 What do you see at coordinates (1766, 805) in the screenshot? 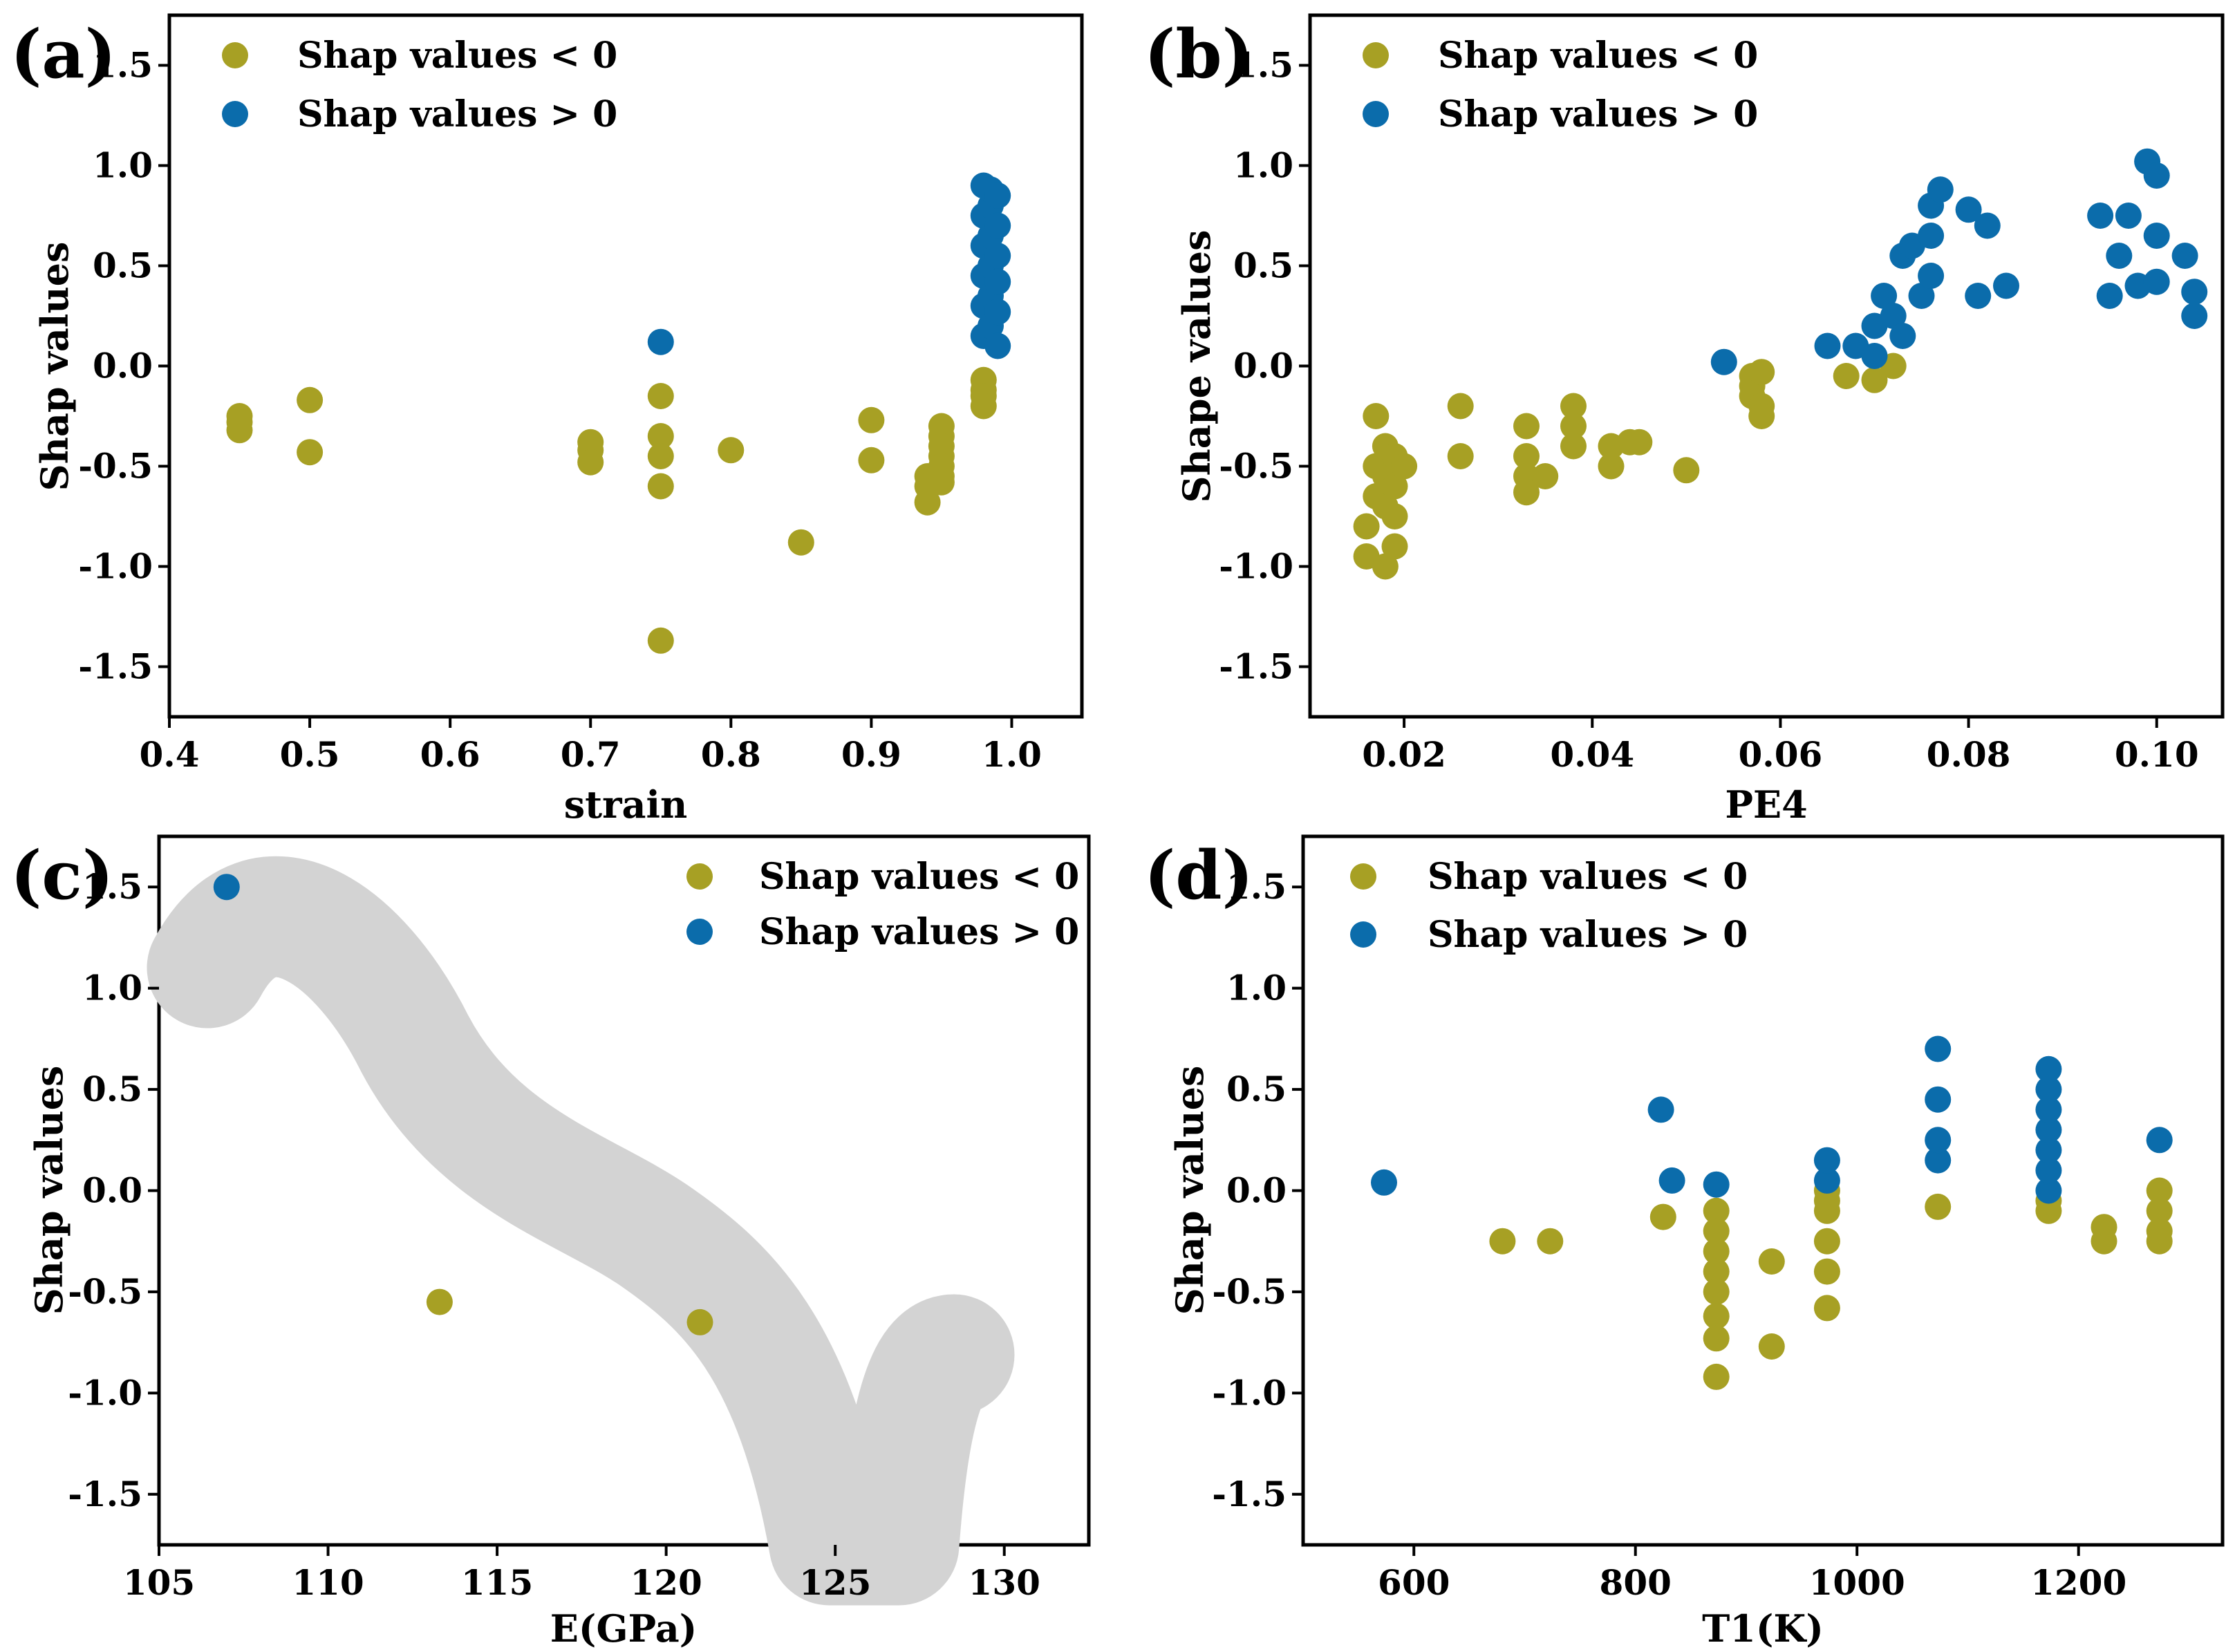
I see `x-axis-title: PE4` at bounding box center [1766, 805].